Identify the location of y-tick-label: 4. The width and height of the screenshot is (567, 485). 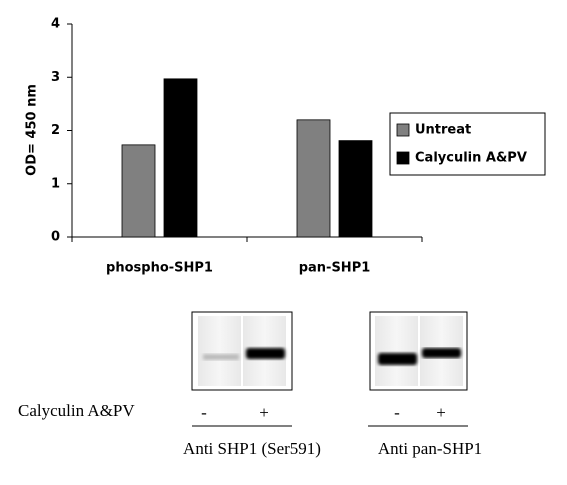
(55, 24).